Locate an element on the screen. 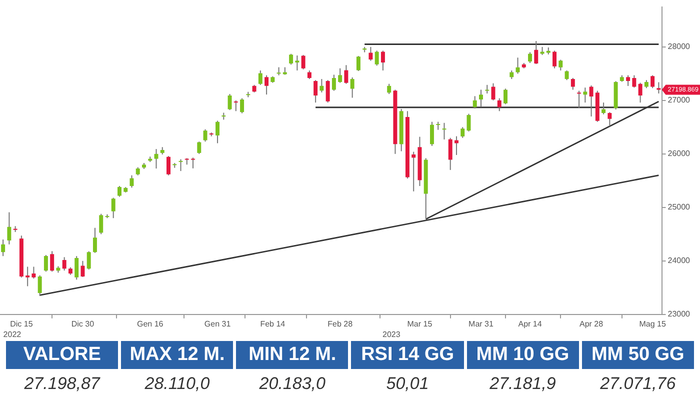  category-label: MM 10 GG is located at coordinates (522, 355).